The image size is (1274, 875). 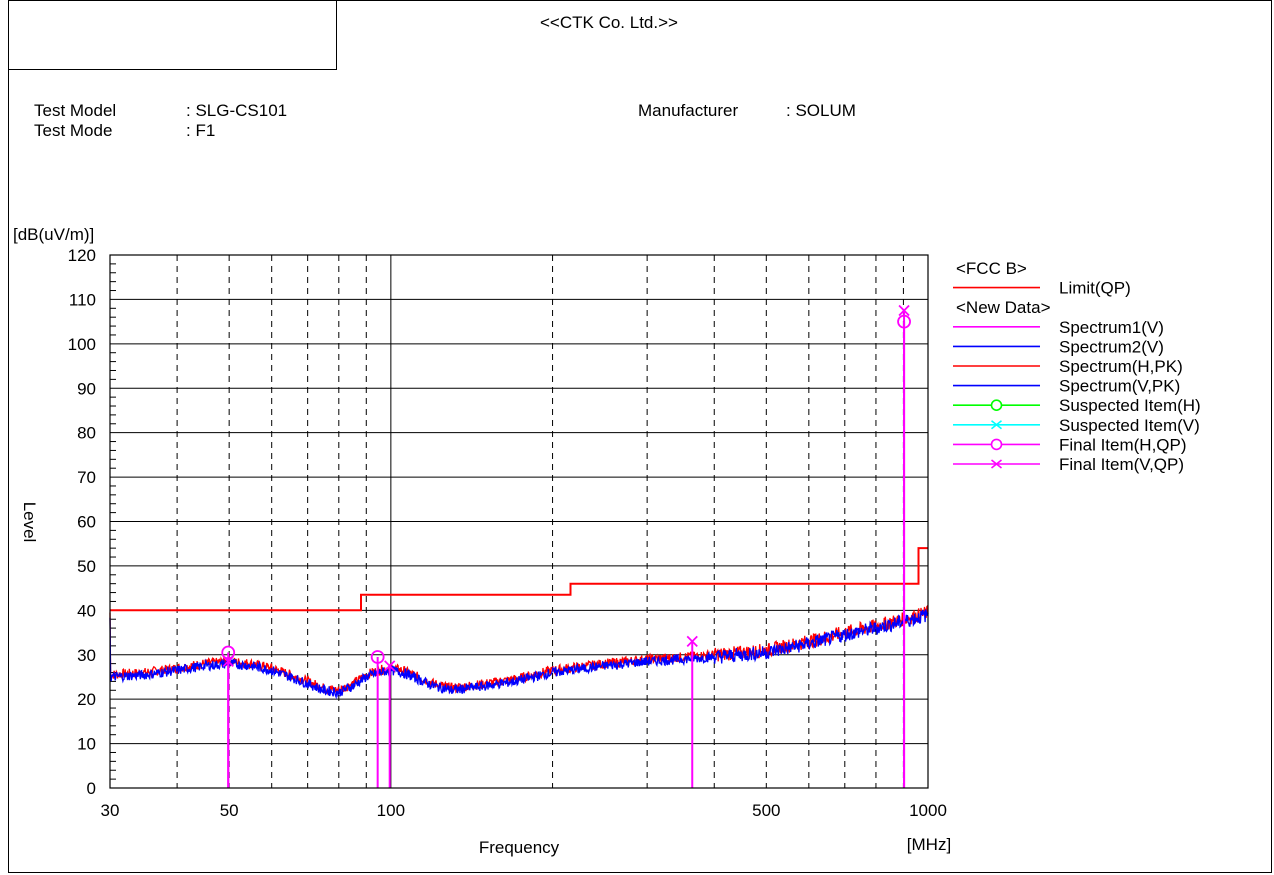 What do you see at coordinates (1121, 464) in the screenshot?
I see `legend-label: Final Item(V,QP)` at bounding box center [1121, 464].